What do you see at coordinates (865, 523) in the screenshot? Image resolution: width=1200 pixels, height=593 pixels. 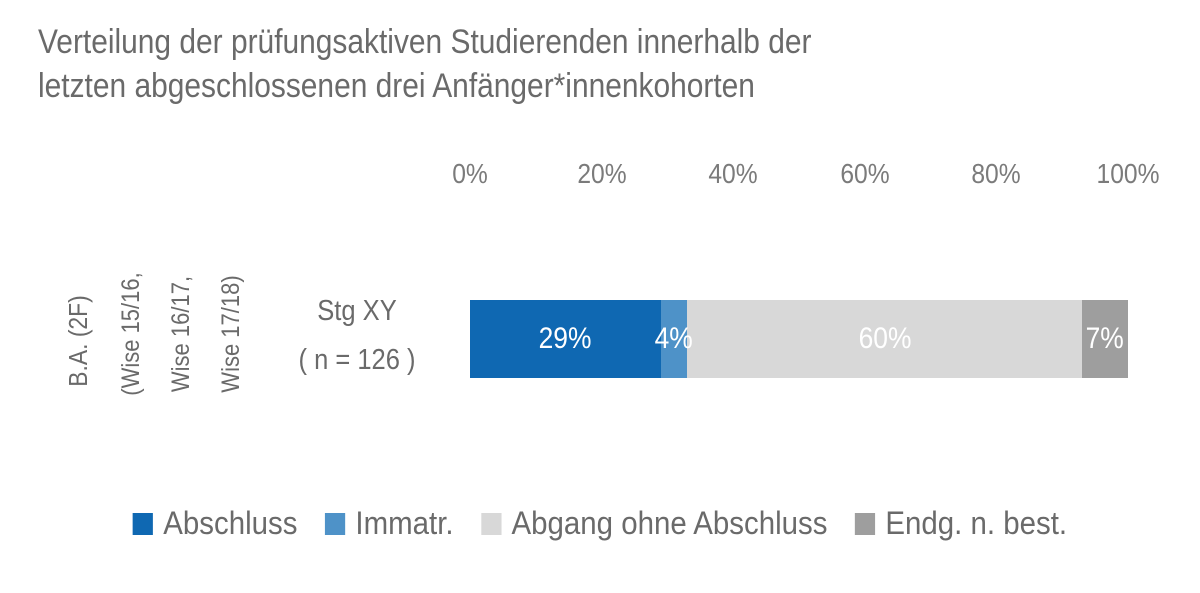 I see `legend-swatch-endg` at bounding box center [865, 523].